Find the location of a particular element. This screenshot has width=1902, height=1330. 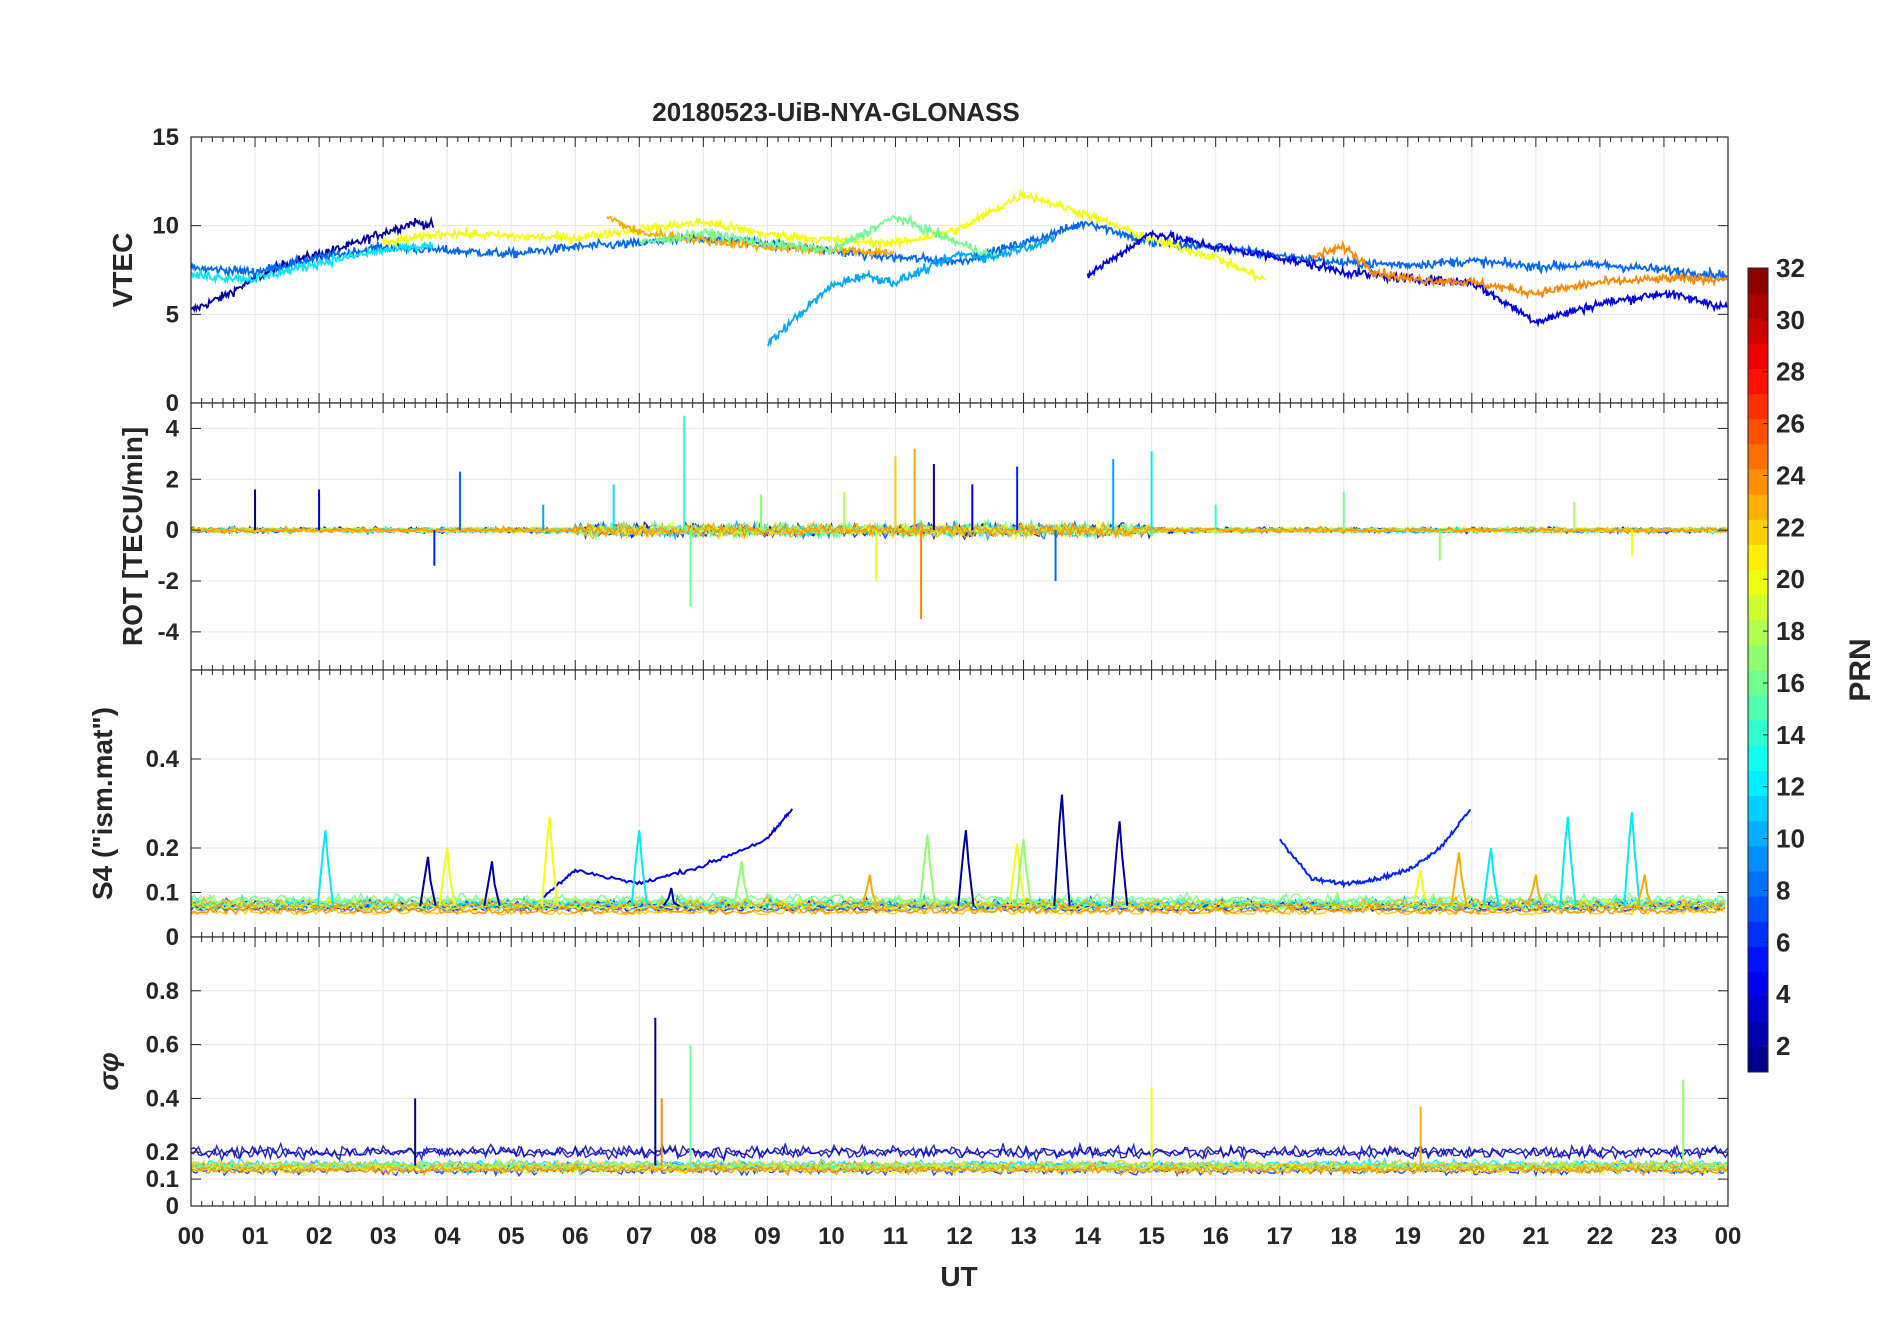

y-axis-label: VTEC is located at coordinates (122, 270).